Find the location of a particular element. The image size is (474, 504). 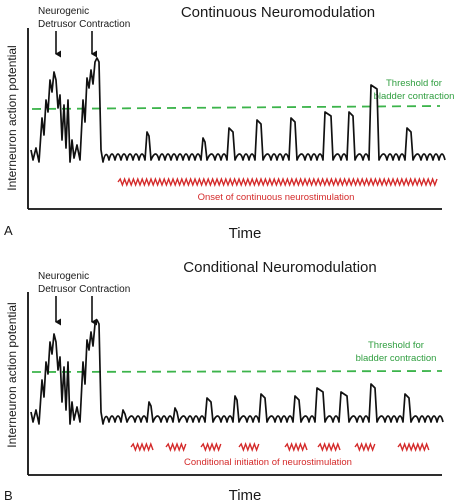

panel-a-threshold-label-line1: Threshold for is located at coordinates (414, 83).